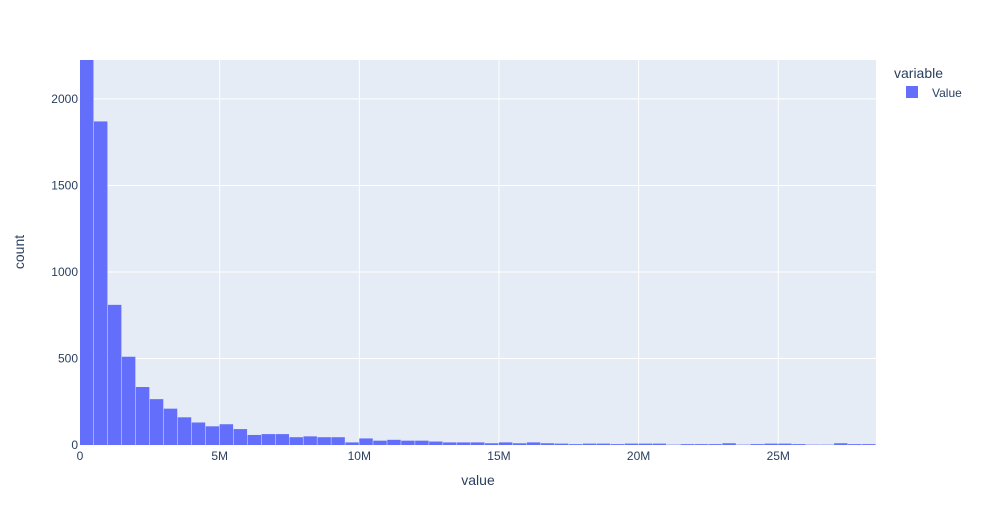 This screenshot has width=983, height=525. What do you see at coordinates (912, 92) in the screenshot?
I see `legend-swatch-value` at bounding box center [912, 92].